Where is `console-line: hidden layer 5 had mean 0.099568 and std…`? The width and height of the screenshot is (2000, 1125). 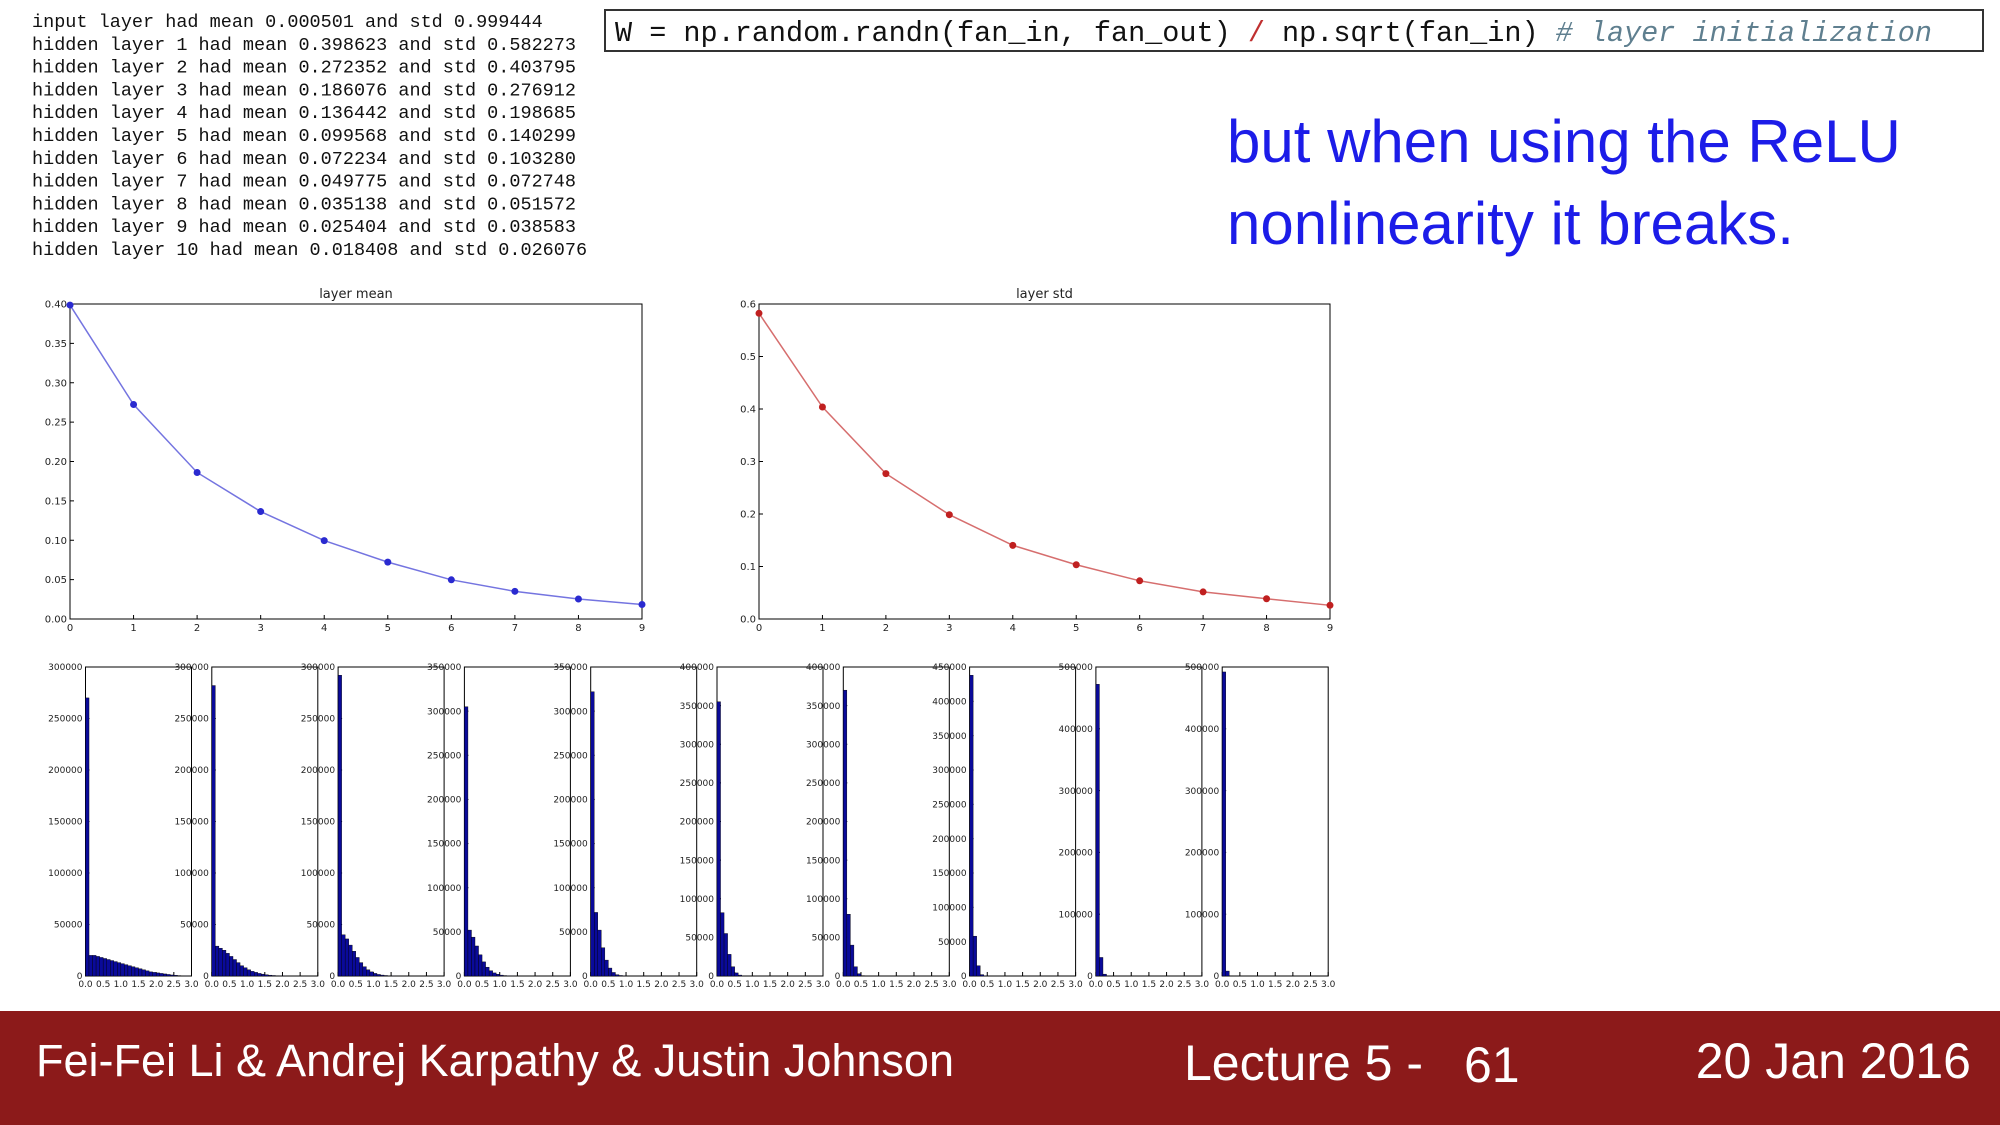 console-line: hidden layer 5 had mean 0.099568 and std… is located at coordinates (304, 136).